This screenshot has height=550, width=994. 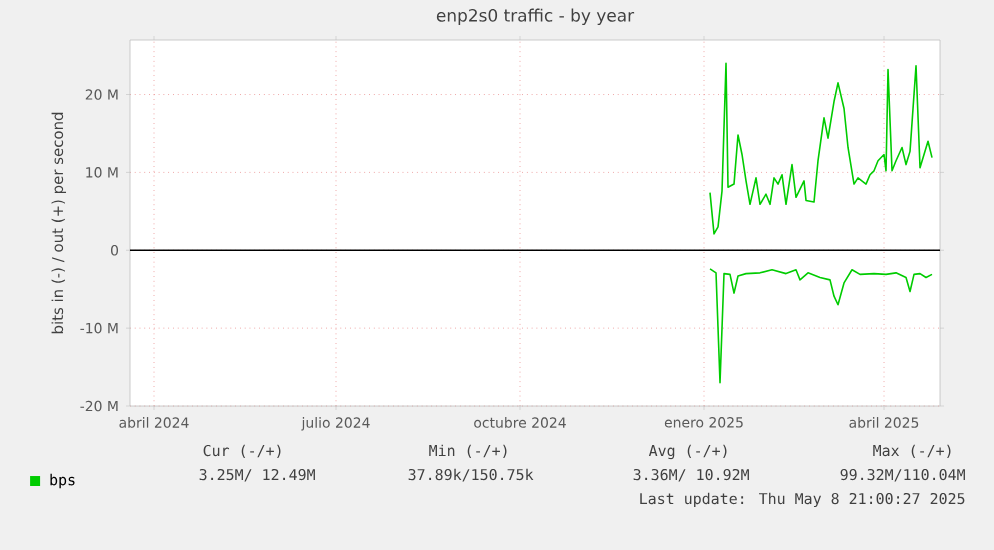 I want to click on chart-title: enp2s0 traffic - by year, so click(x=535, y=17).